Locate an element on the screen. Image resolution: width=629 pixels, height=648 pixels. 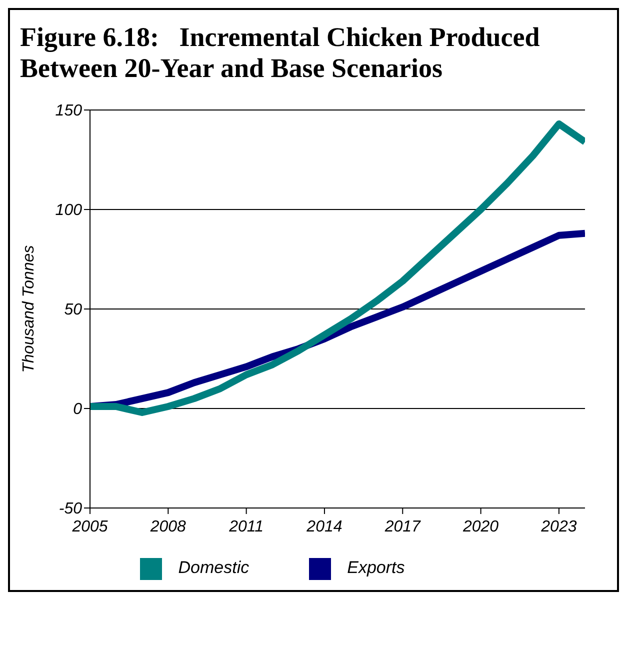
x-tick-label: 2023 is located at coordinates (558, 527).